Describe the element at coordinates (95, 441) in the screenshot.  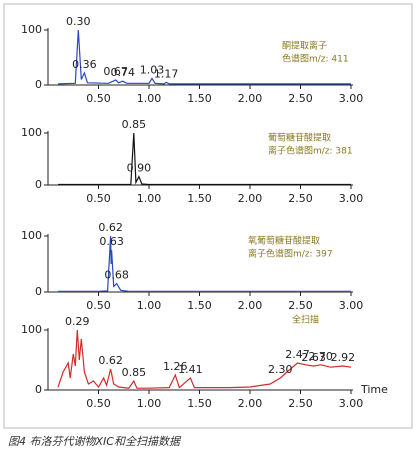
I see `caption: 图4 布洛芬代谢物XIC和全扫描数据` at that location.